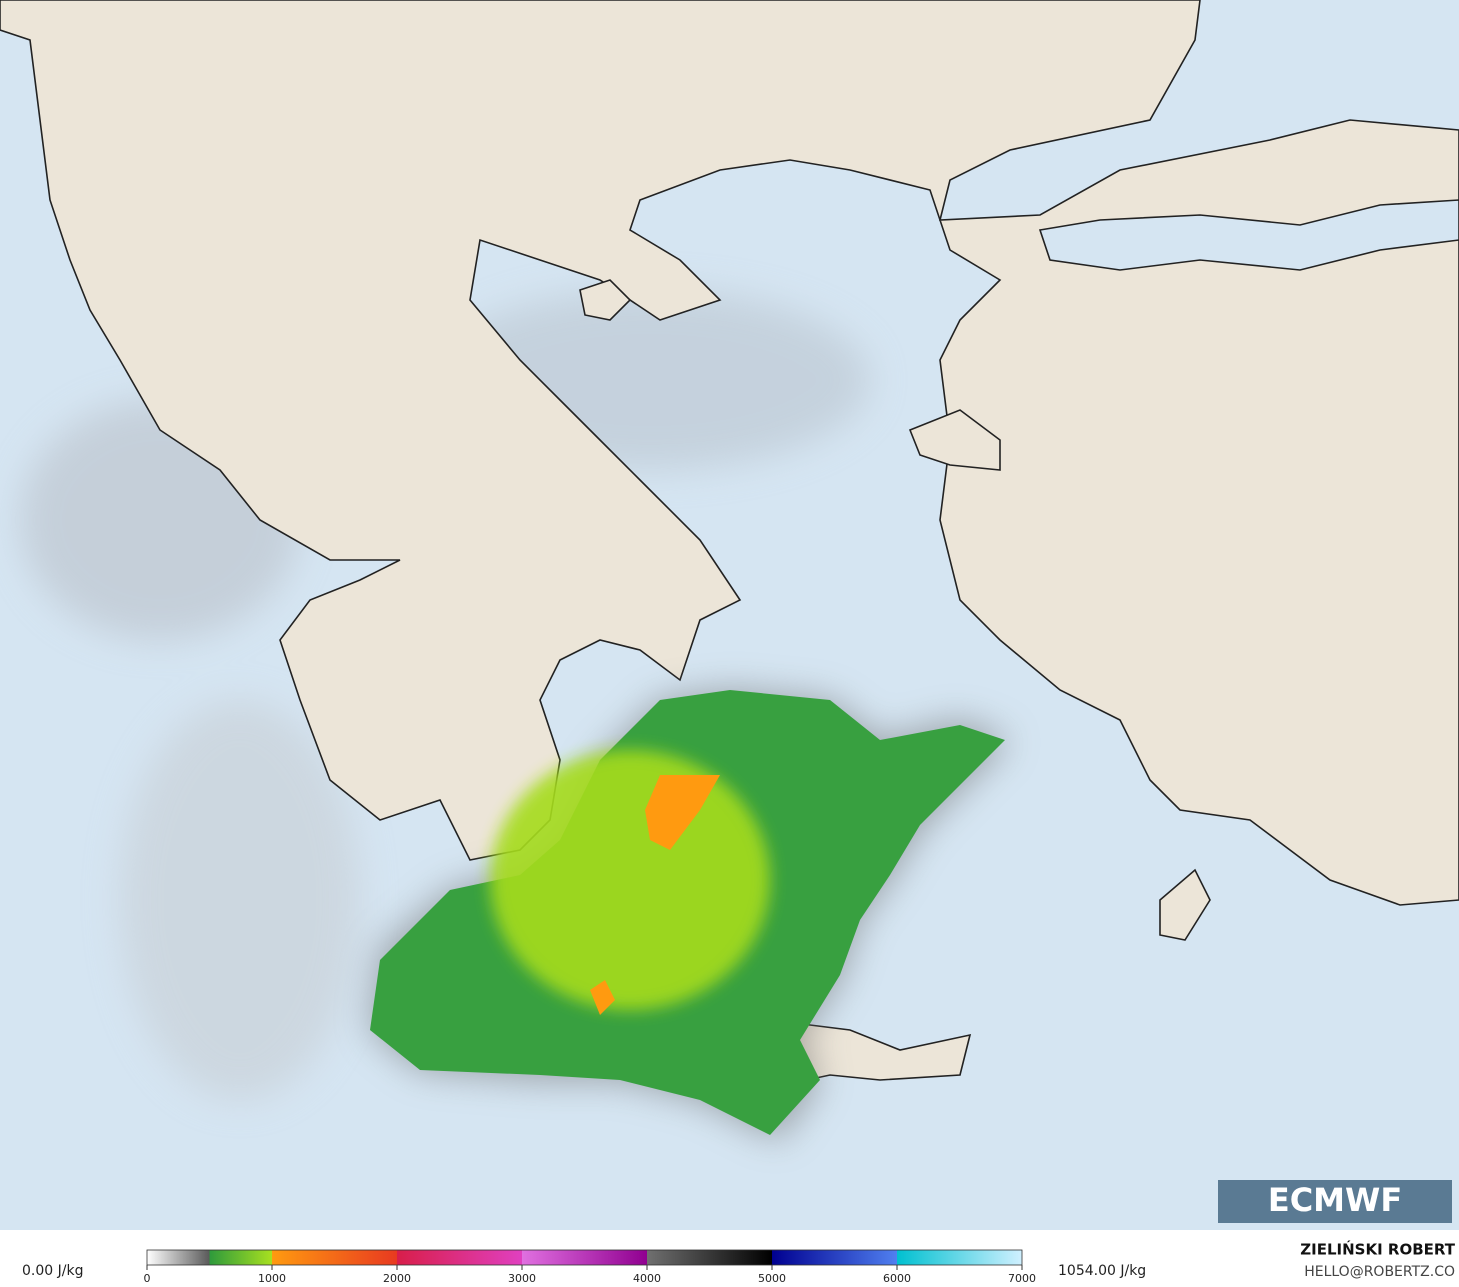 This screenshot has width=1459, height=1287. What do you see at coordinates (605, 300) in the screenshot?
I see `thasos` at bounding box center [605, 300].